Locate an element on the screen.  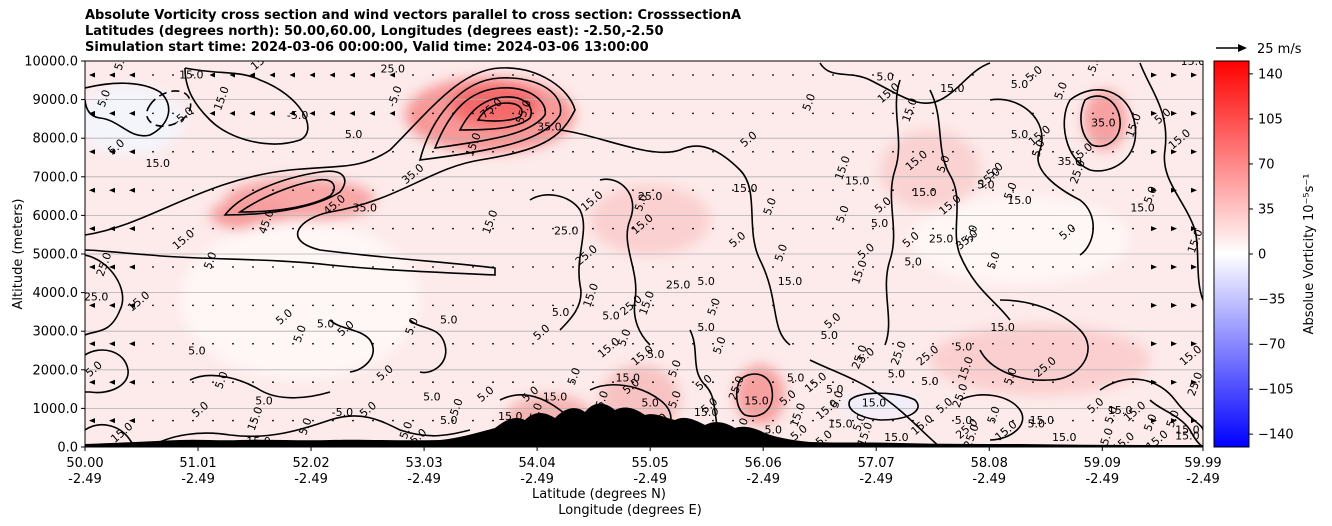
x-tick-label-lat: 54.04 is located at coordinates (537, 463).